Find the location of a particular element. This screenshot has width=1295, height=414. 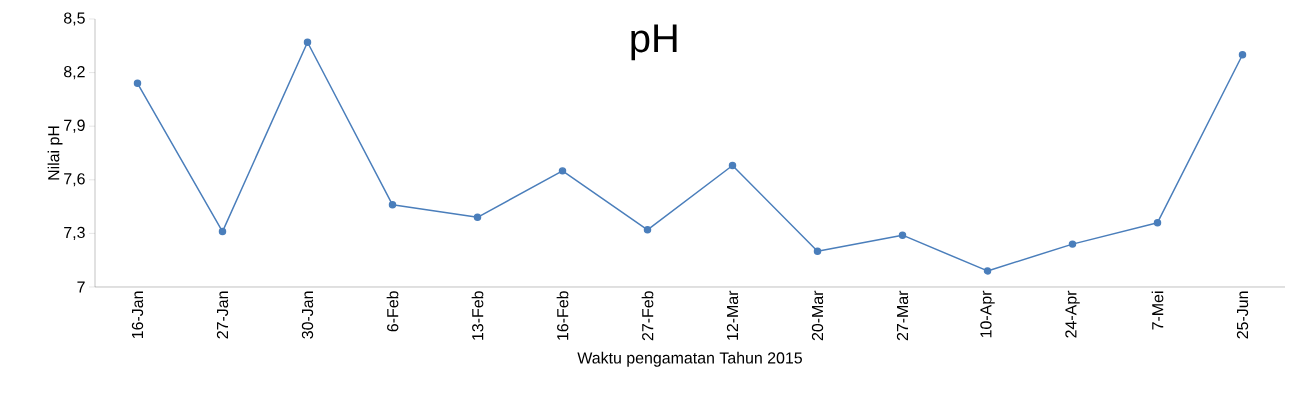

x-tick-label: 24-Apr is located at coordinates (1072, 314).